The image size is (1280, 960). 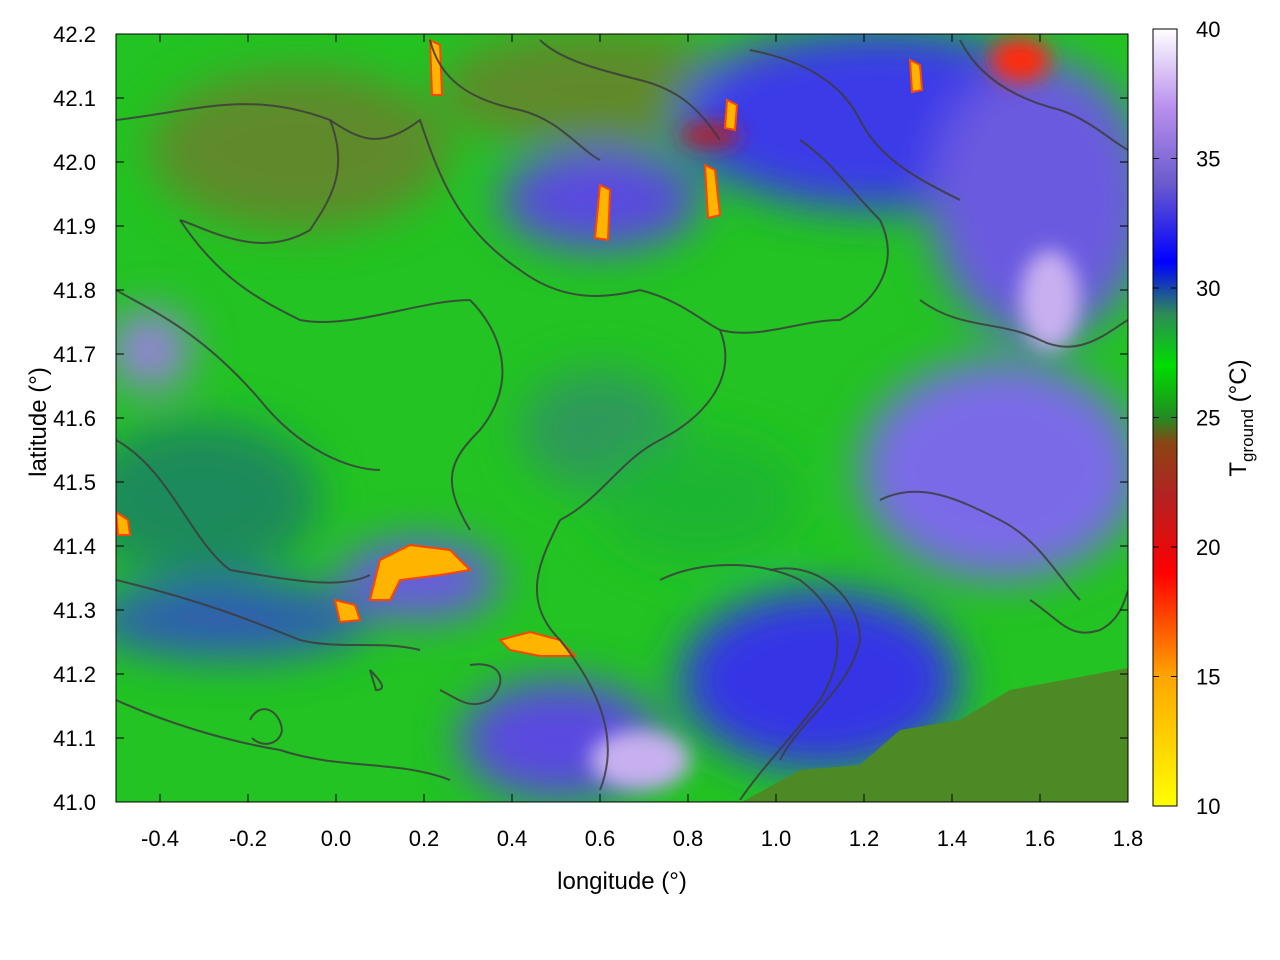 I want to click on x-tick-label: 0.0, so click(x=336, y=838).